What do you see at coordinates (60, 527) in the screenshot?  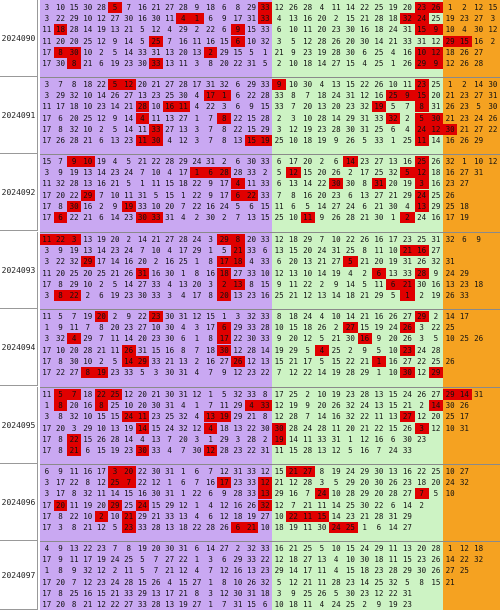 I see `number-cell: 3` at bounding box center [60, 527].